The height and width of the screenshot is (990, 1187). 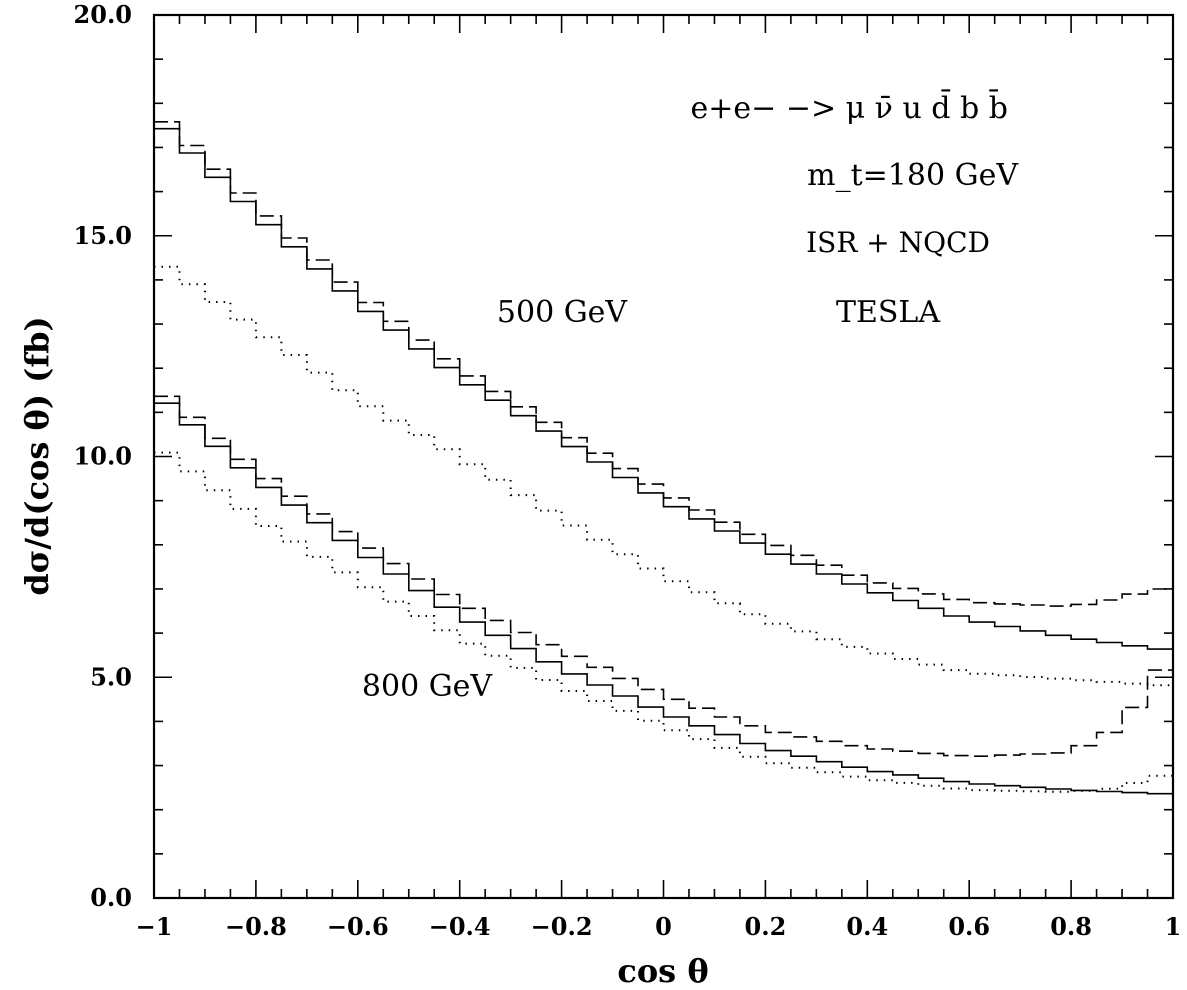 What do you see at coordinates (562, 926) in the screenshot?
I see `x-tick-label: −0.2` at bounding box center [562, 926].